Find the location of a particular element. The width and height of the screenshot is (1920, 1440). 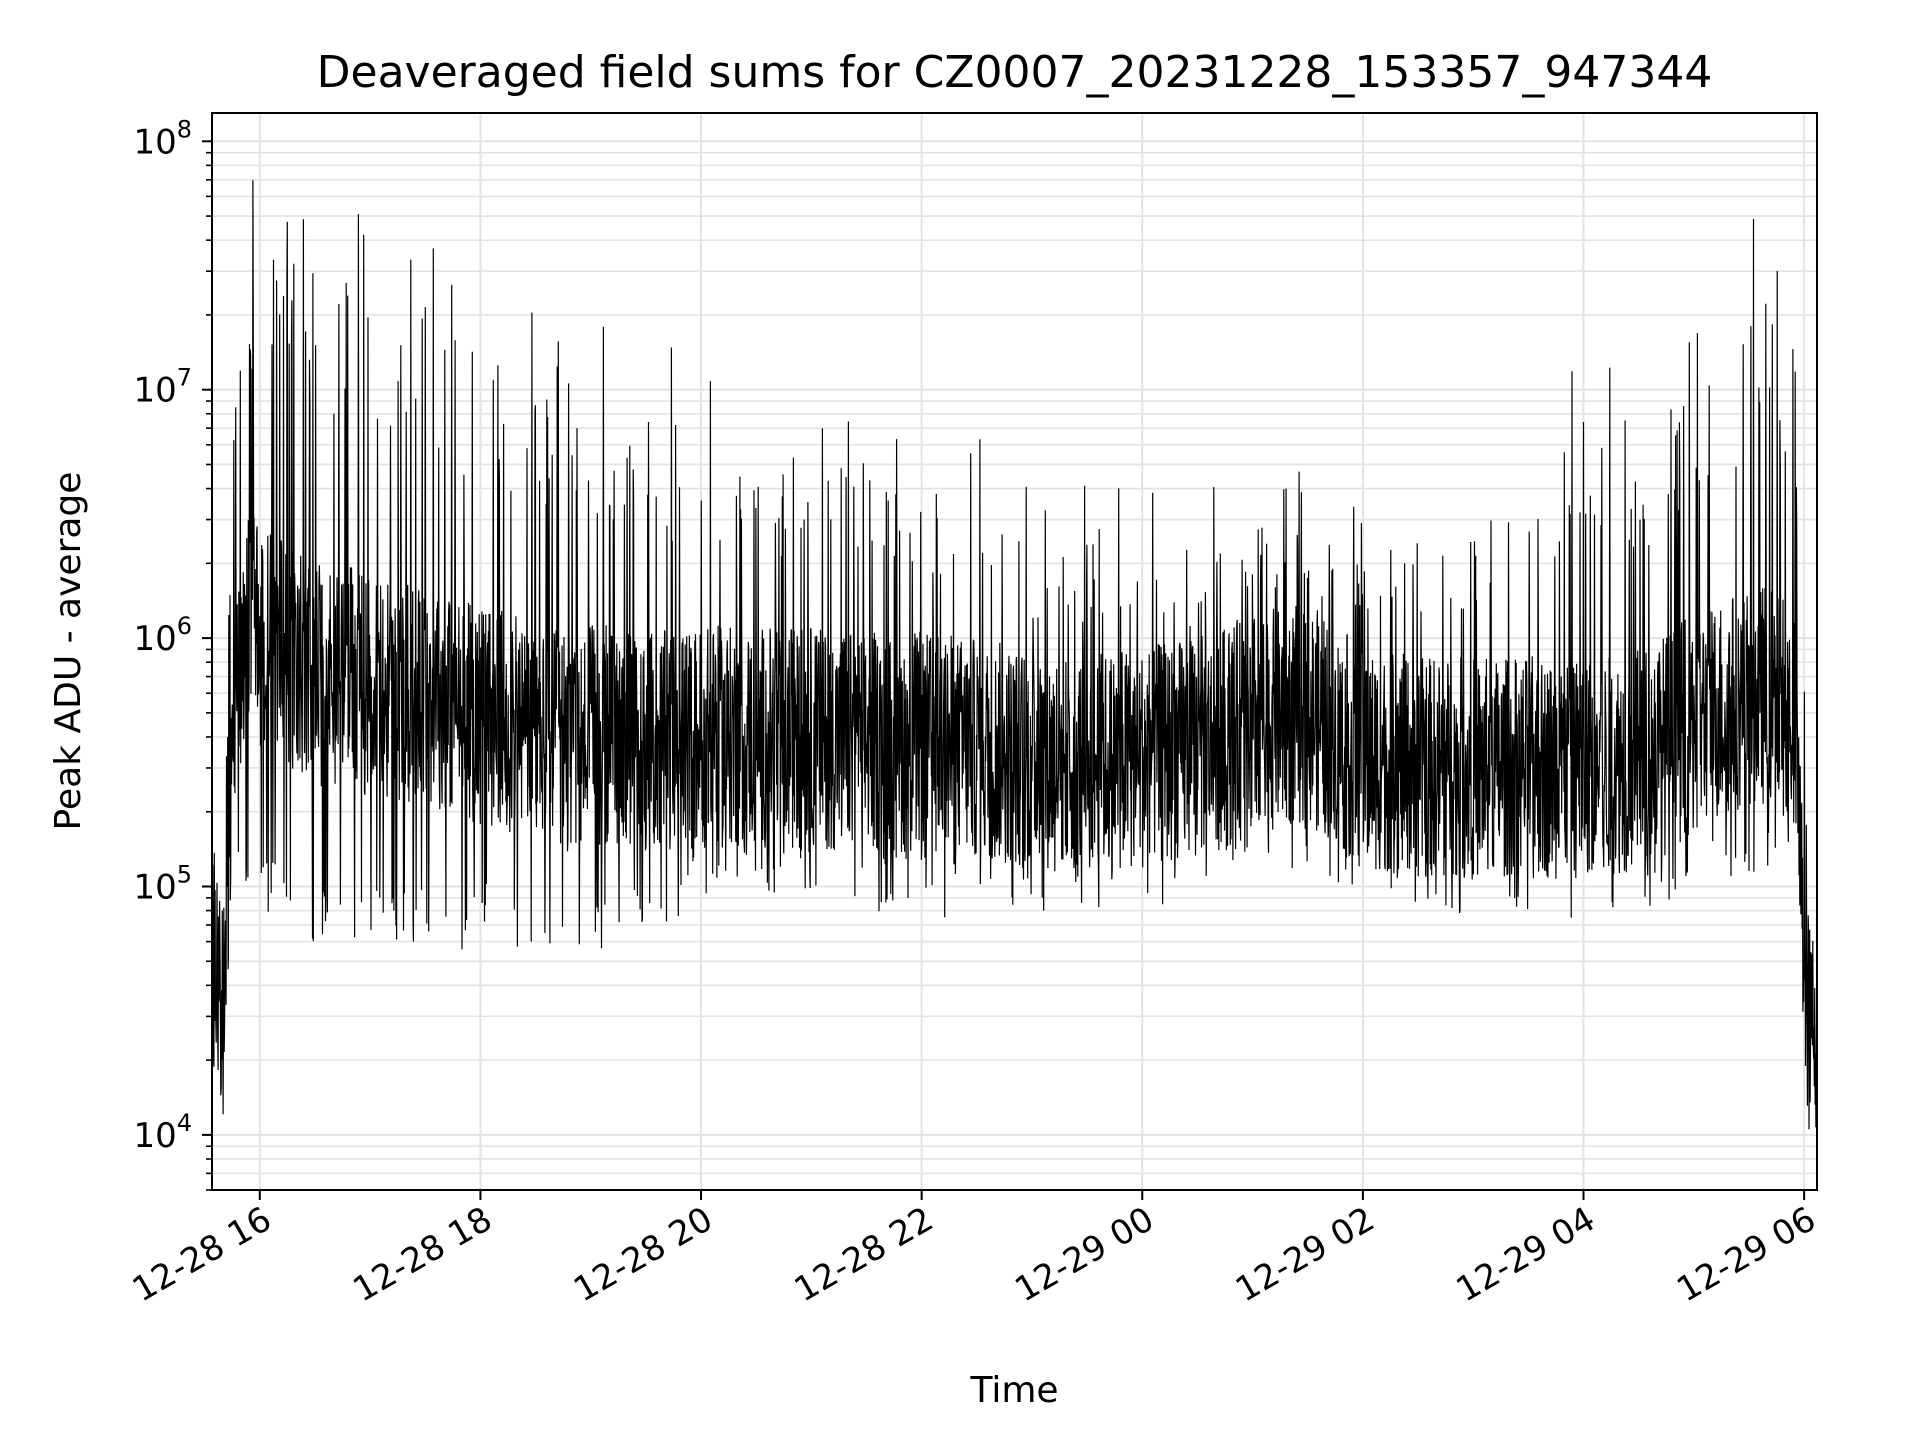

y-tick-label: 10⁶ is located at coordinates (162, 635).